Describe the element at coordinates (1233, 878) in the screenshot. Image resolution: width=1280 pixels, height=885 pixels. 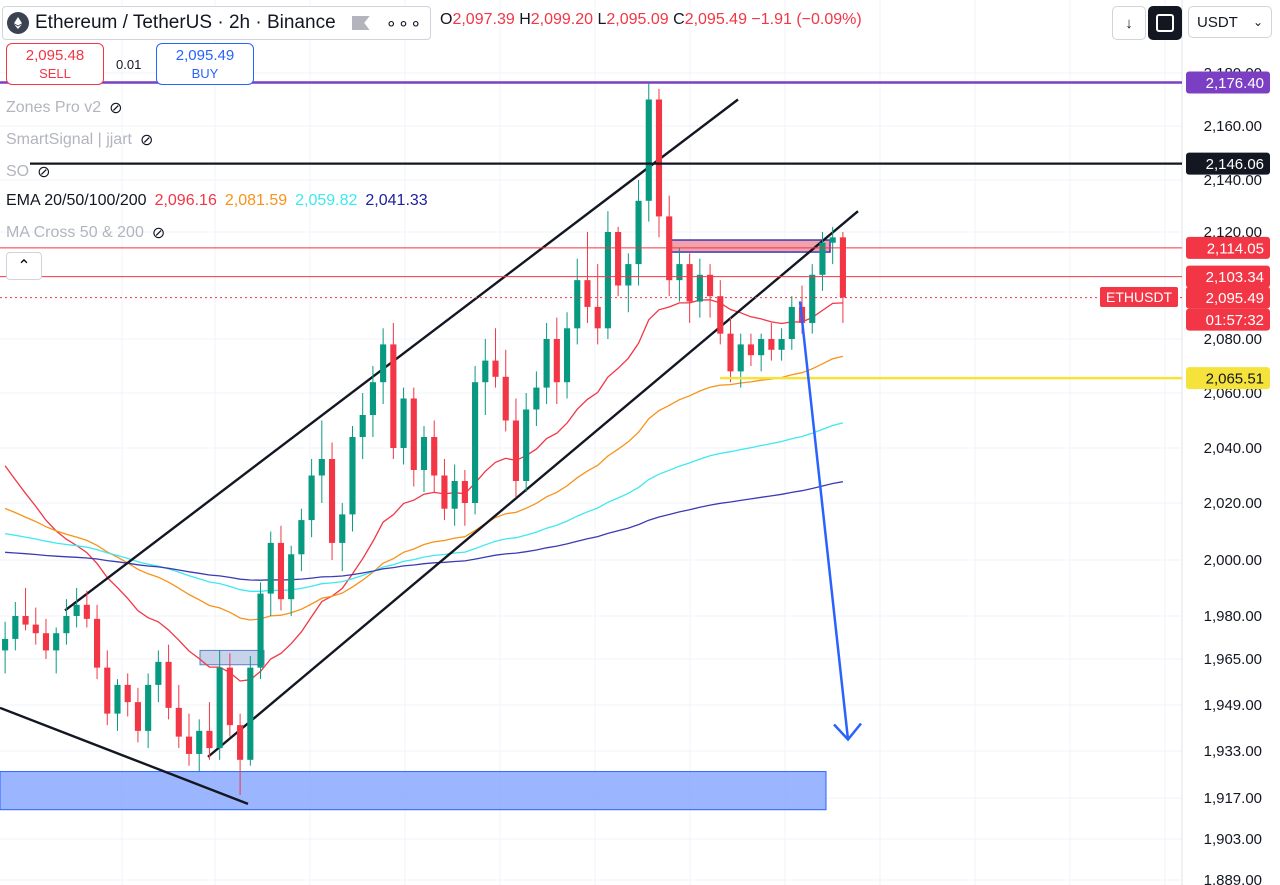
I see `price-tick-label: 1,889.00` at that location.